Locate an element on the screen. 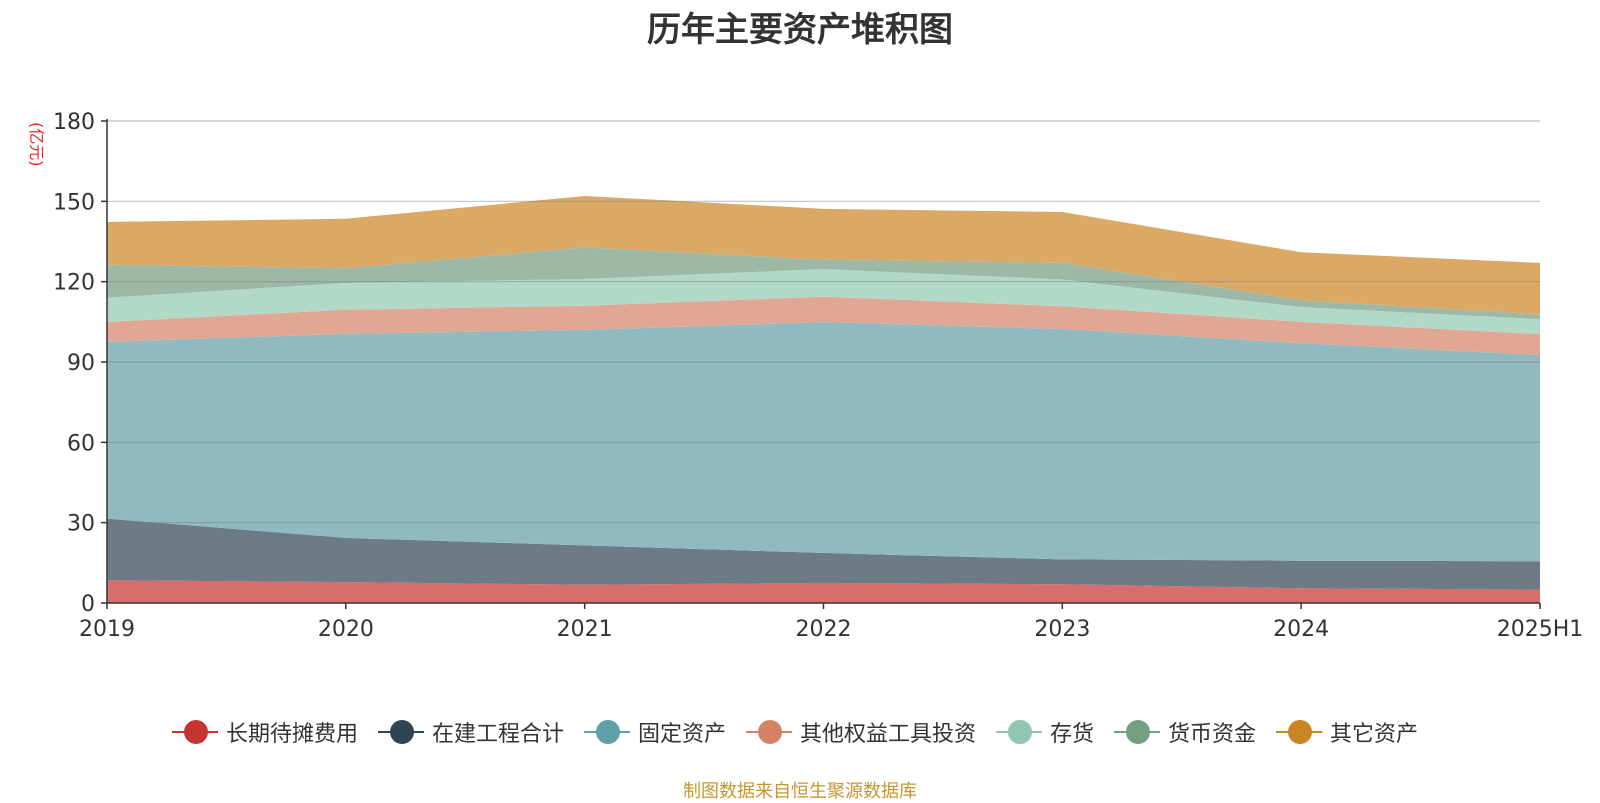  chart-title: 历年主要资产堆积图 is located at coordinates (800, 30).